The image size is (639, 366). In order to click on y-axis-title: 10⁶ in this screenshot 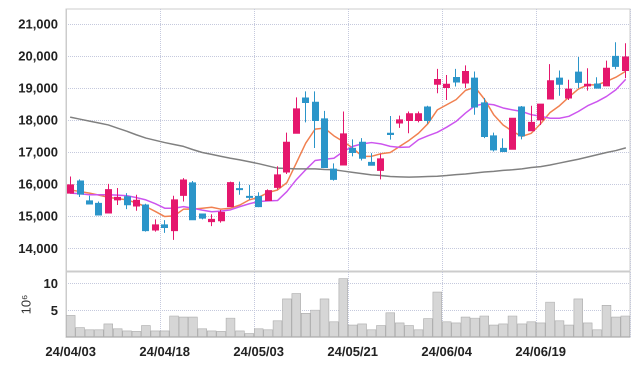, I will do `click(26, 304)`.